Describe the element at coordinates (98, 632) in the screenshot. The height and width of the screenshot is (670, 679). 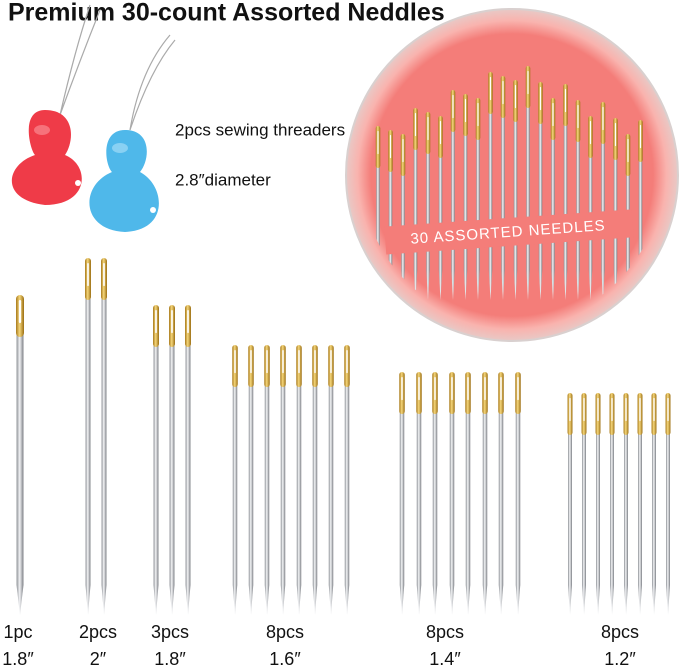
I see `group-count: 2pcs` at that location.